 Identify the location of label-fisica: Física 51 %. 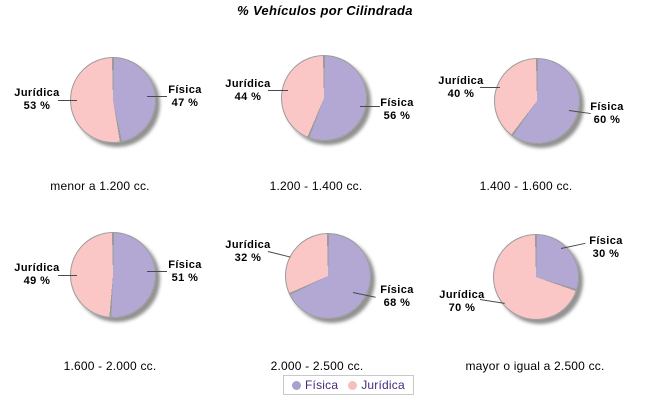
(185, 272).